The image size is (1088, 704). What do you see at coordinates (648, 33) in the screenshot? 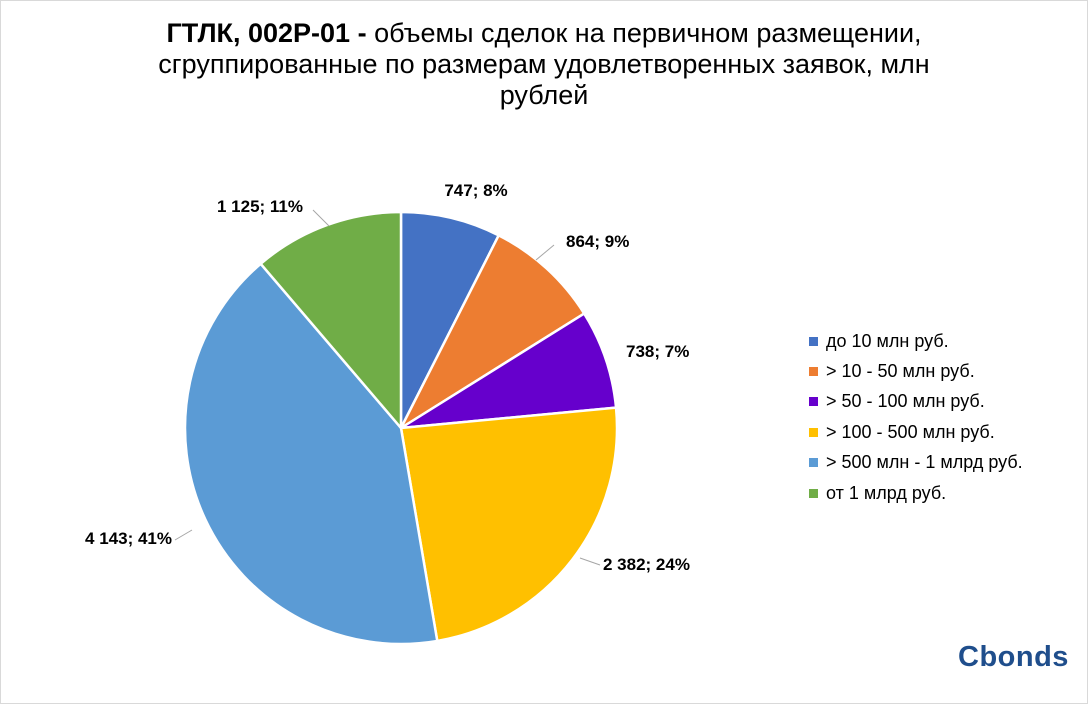
I see `title-line1: объемы сделок на первичном размещении,` at bounding box center [648, 33].